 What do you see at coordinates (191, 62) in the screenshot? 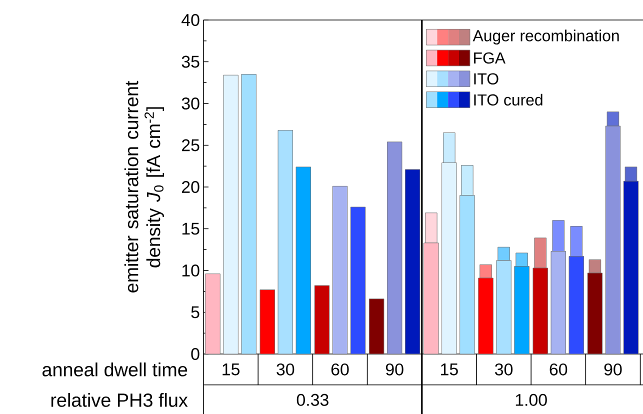
I see `y-tick-label: 35` at bounding box center [191, 62].